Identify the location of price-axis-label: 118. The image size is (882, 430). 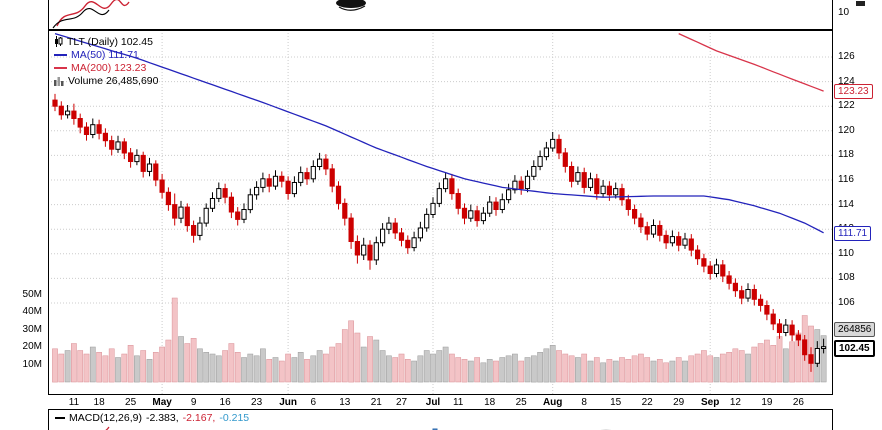
(846, 155).